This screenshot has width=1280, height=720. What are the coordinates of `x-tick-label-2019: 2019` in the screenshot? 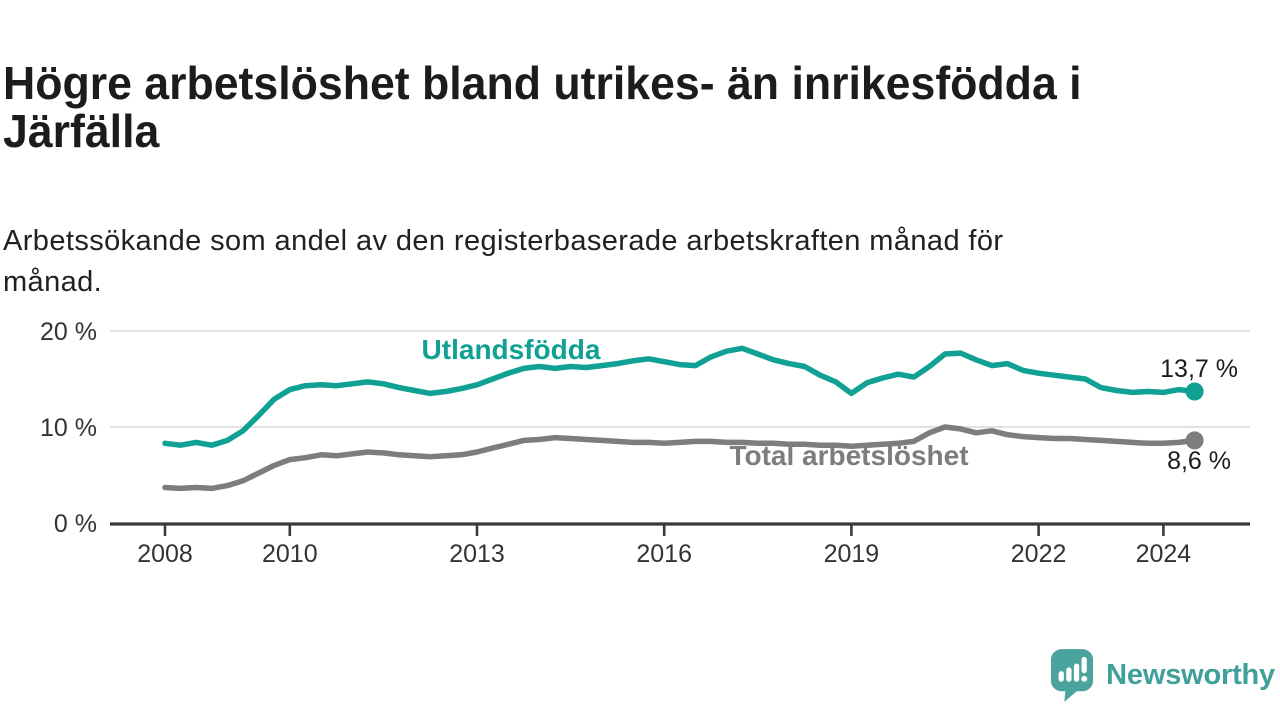 It's located at (852, 554).